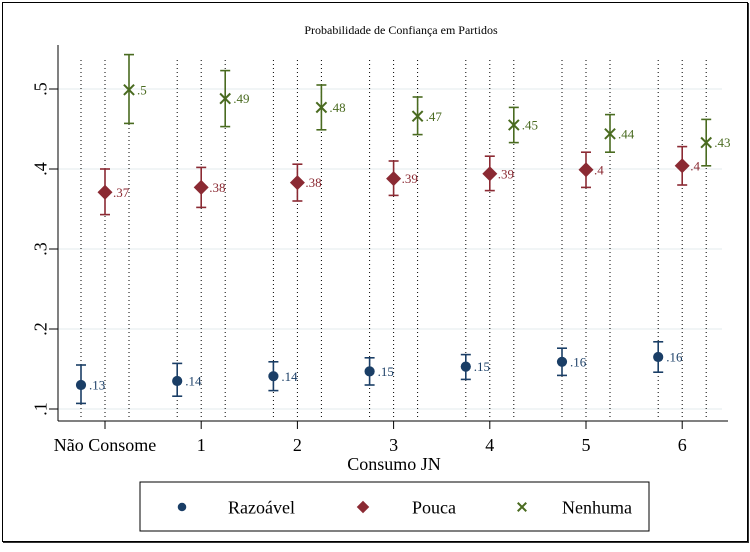  I want to click on data-label: .45, so click(530, 125).